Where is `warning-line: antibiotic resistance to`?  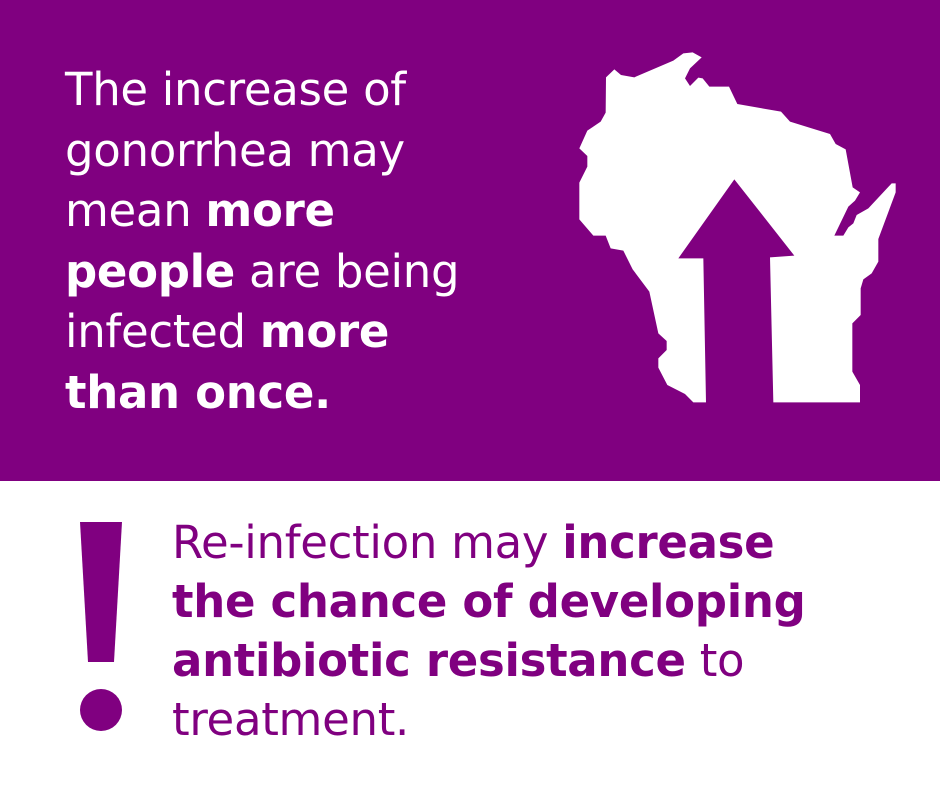
warning-line: antibiotic resistance to is located at coordinates (488, 660).